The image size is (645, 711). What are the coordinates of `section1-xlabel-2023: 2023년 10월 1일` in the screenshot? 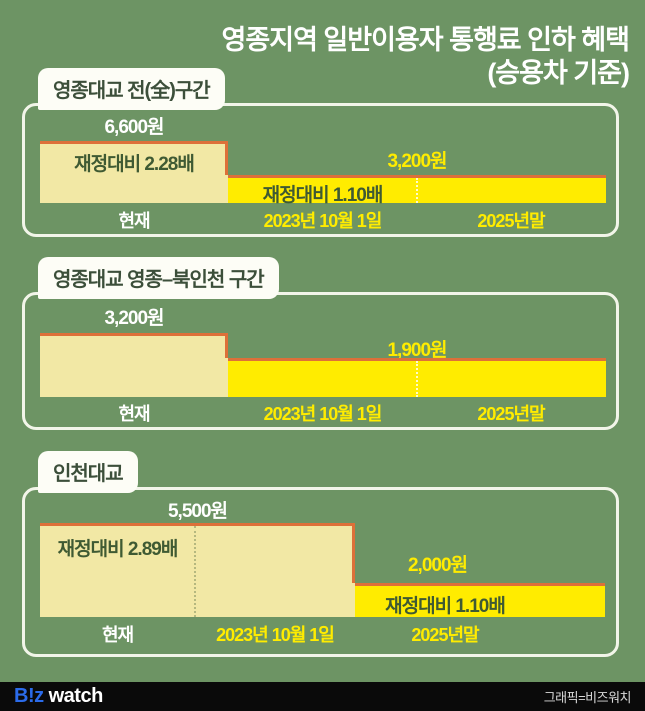 It's located at (323, 221).